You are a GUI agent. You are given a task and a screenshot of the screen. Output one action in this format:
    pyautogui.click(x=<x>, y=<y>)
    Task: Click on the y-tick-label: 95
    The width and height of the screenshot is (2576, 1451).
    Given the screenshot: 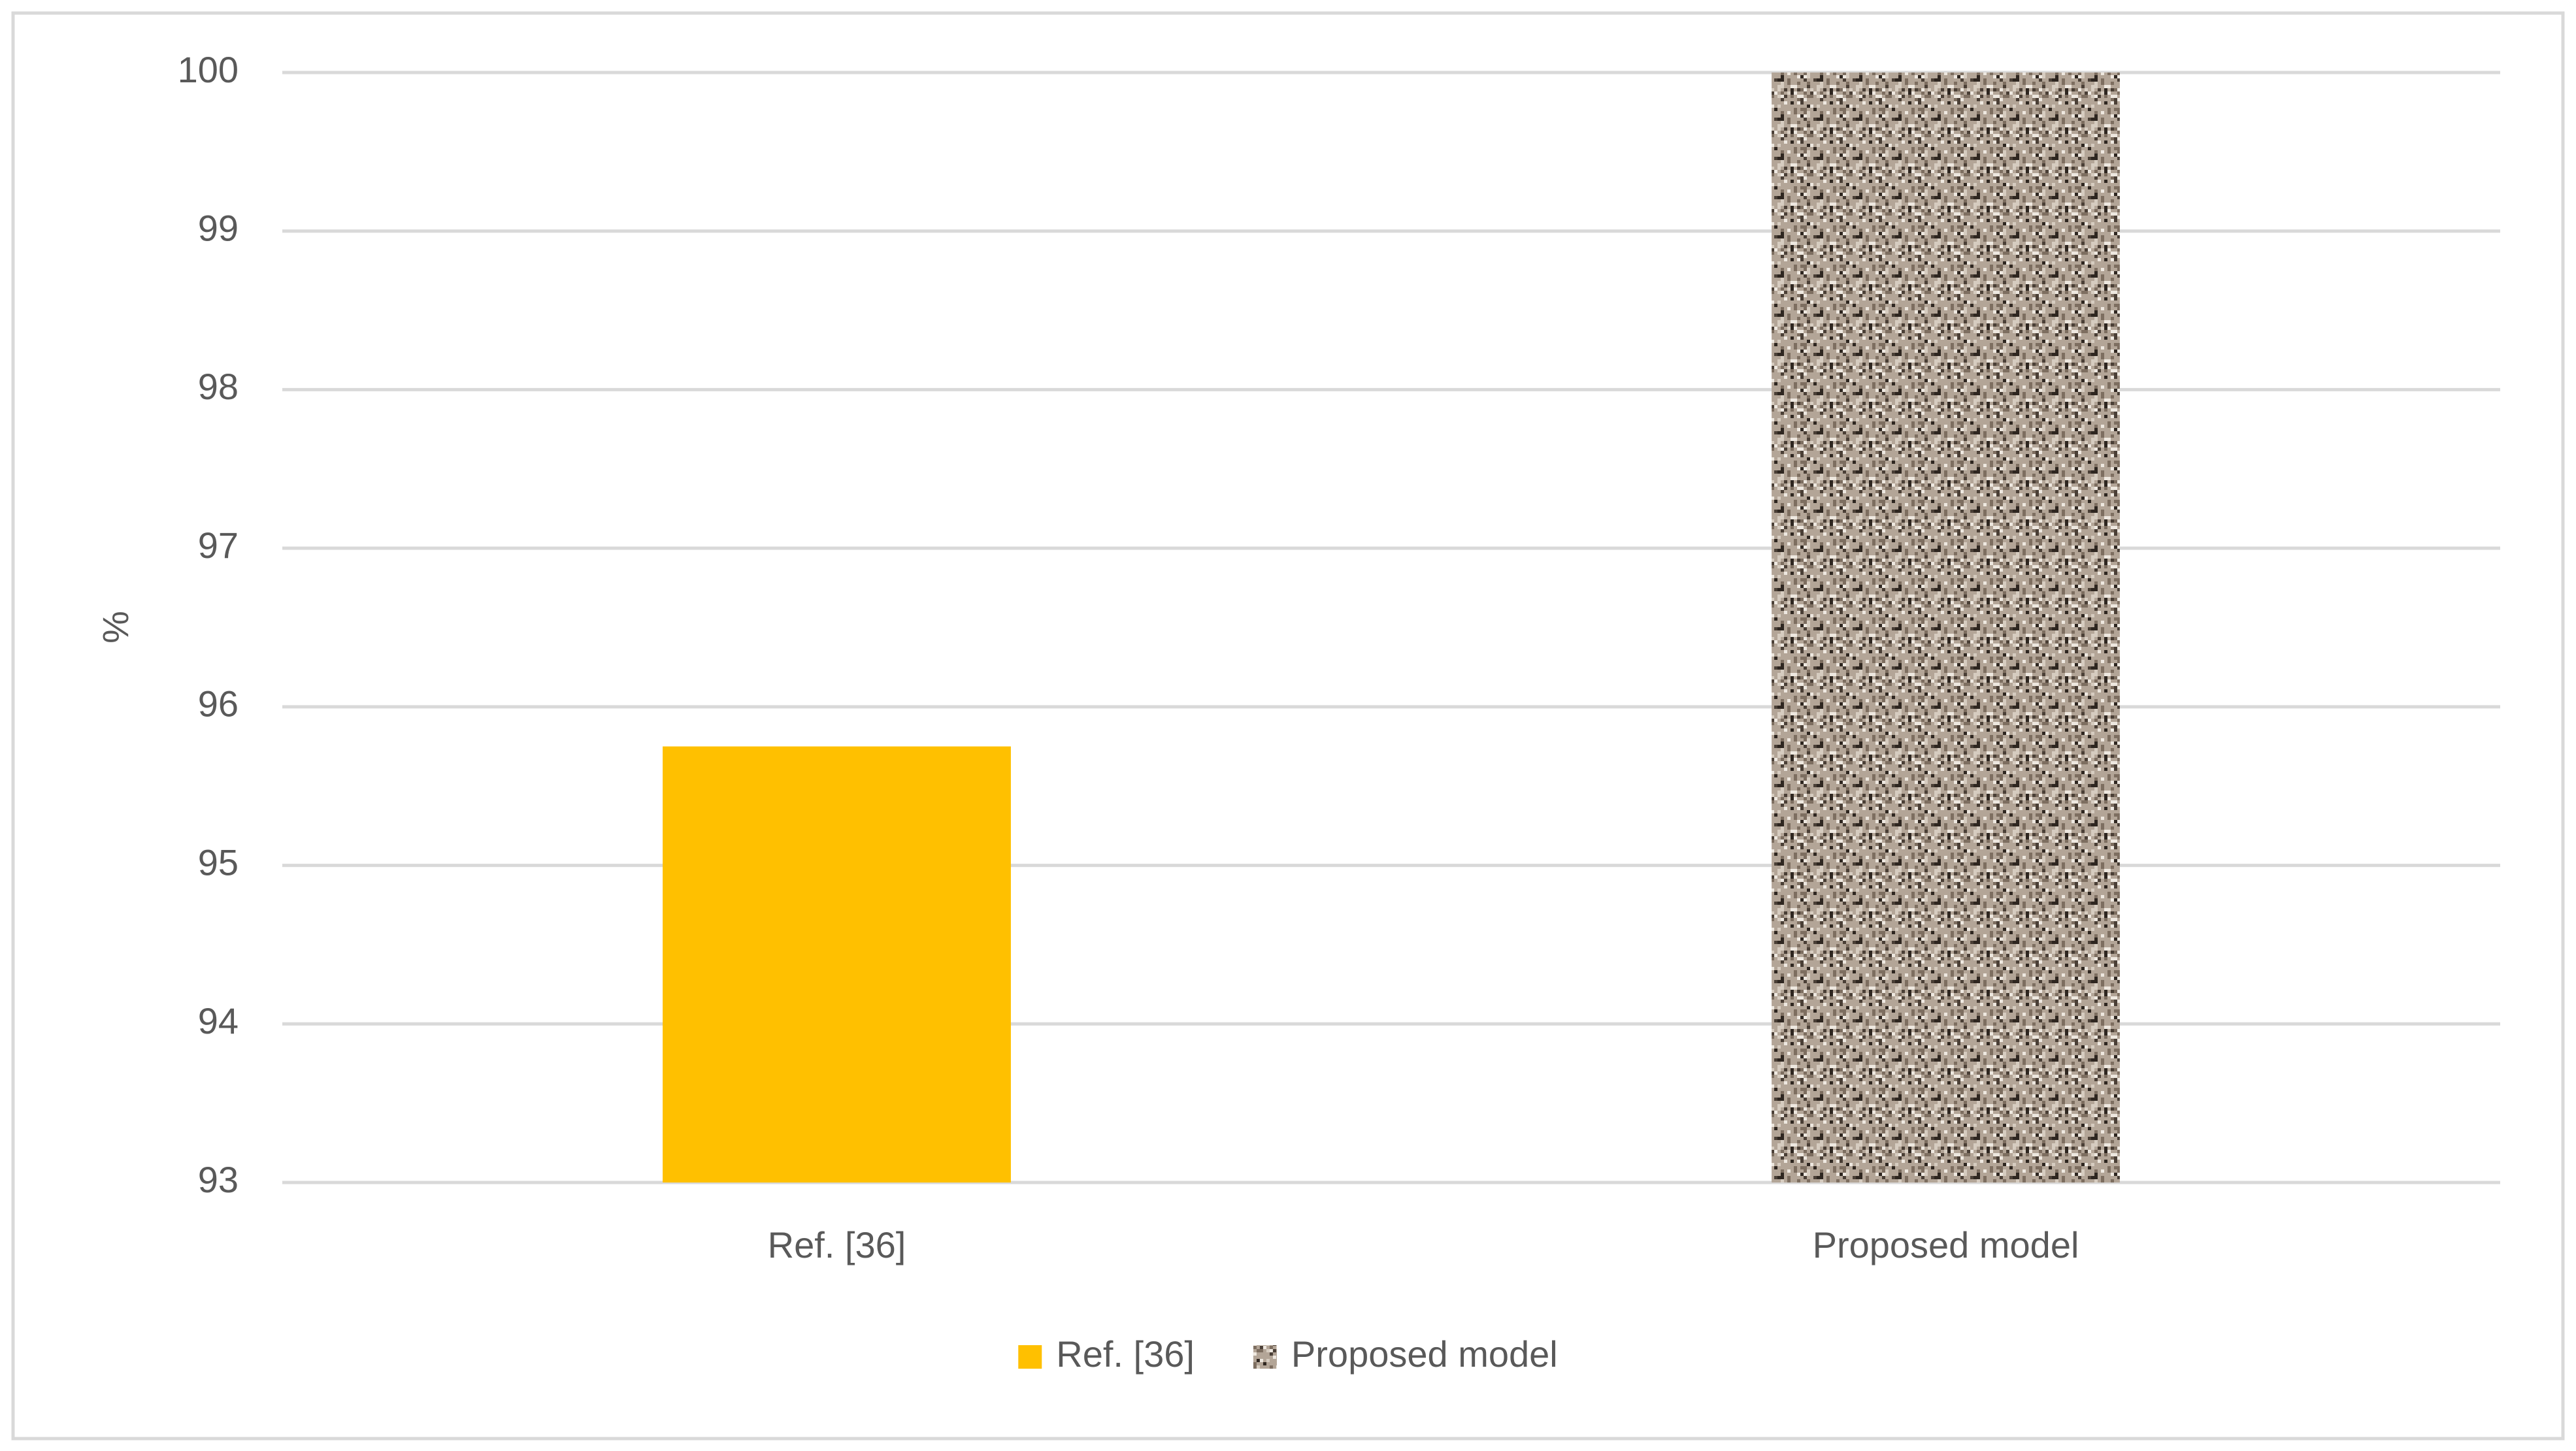 What is the action you would take?
    pyautogui.click(x=218, y=862)
    